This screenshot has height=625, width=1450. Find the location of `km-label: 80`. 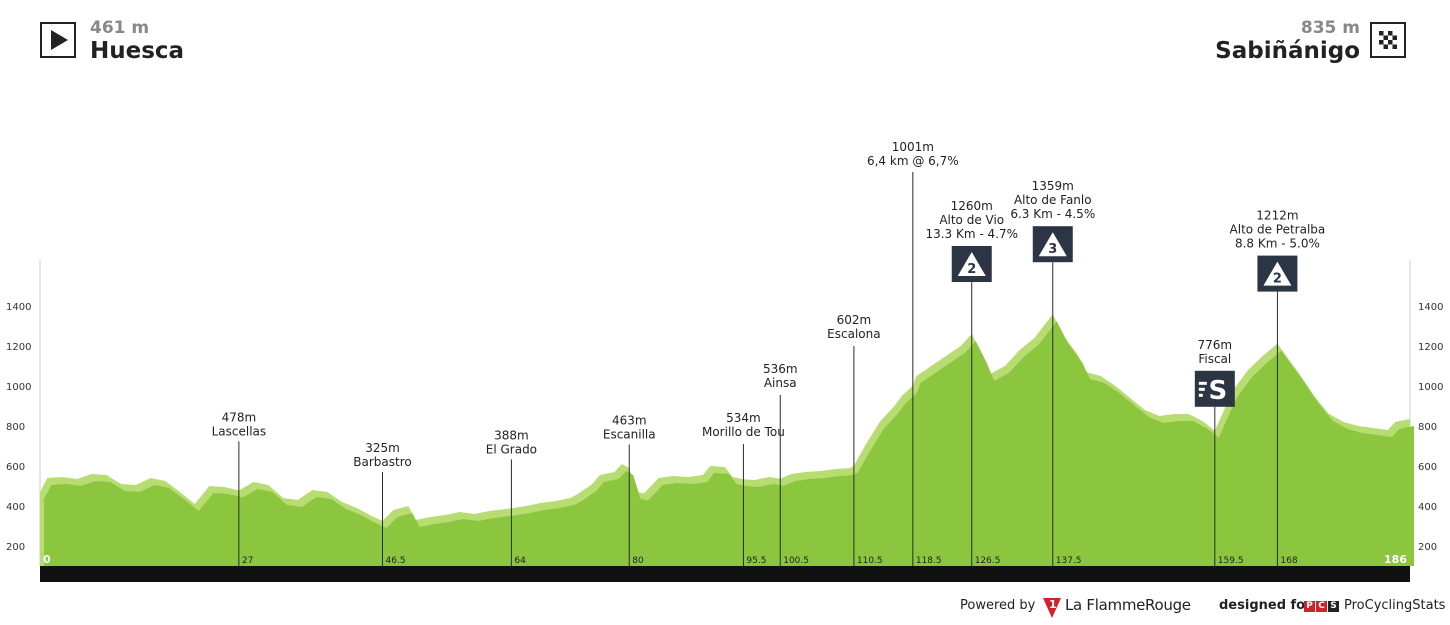

km-label: 80 is located at coordinates (638, 561).